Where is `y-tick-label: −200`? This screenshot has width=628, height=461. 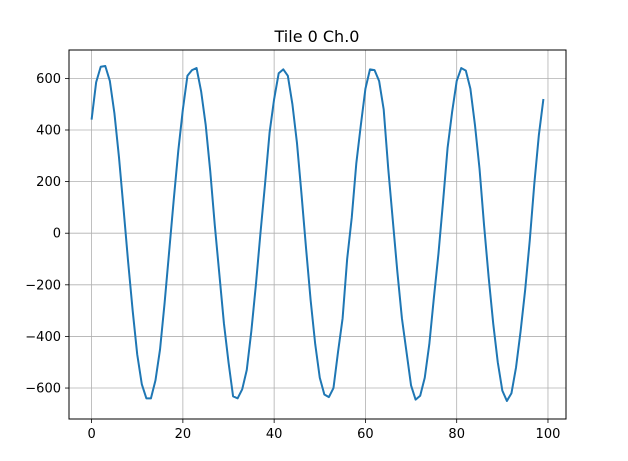 y-tick-label: −200 is located at coordinates (43, 285).